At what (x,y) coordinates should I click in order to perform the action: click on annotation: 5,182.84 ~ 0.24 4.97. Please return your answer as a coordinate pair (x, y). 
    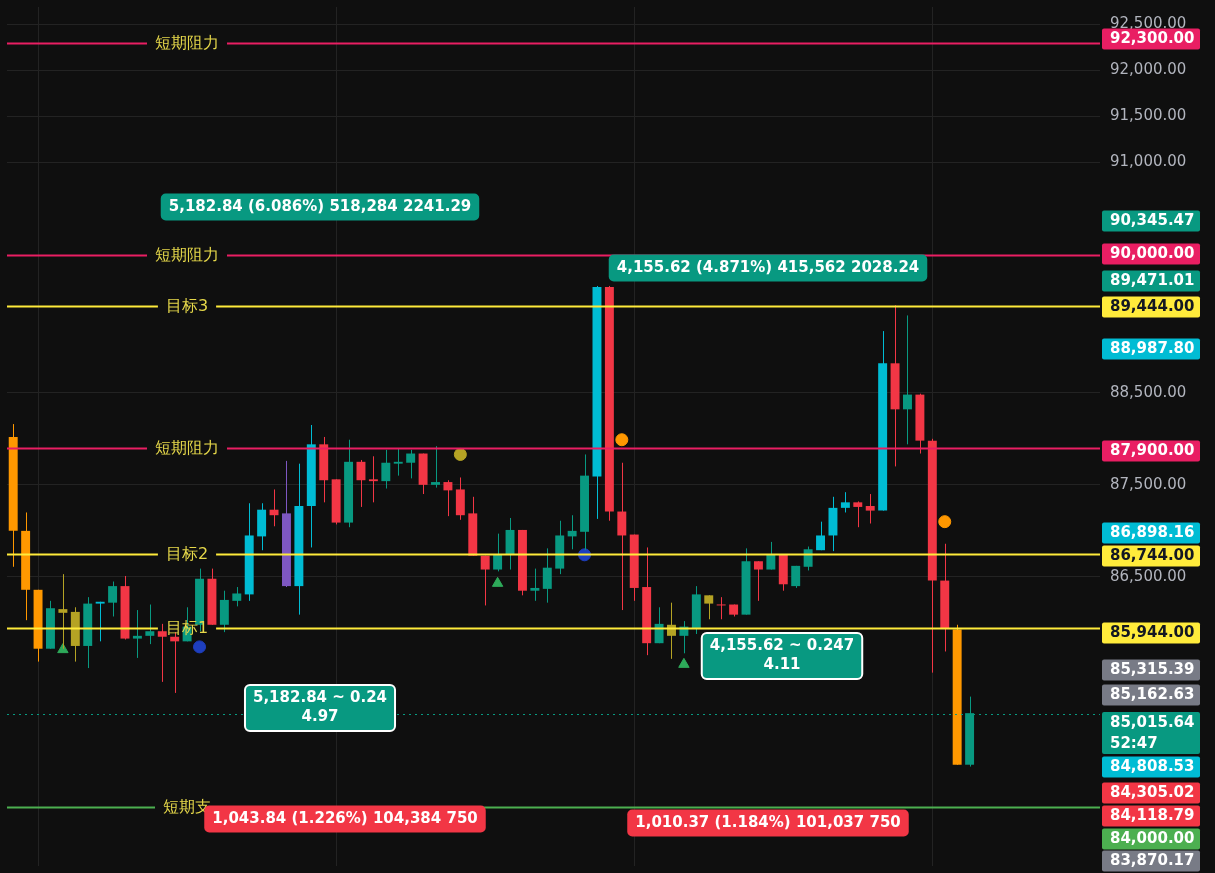
    Looking at the image, I should click on (320, 707).